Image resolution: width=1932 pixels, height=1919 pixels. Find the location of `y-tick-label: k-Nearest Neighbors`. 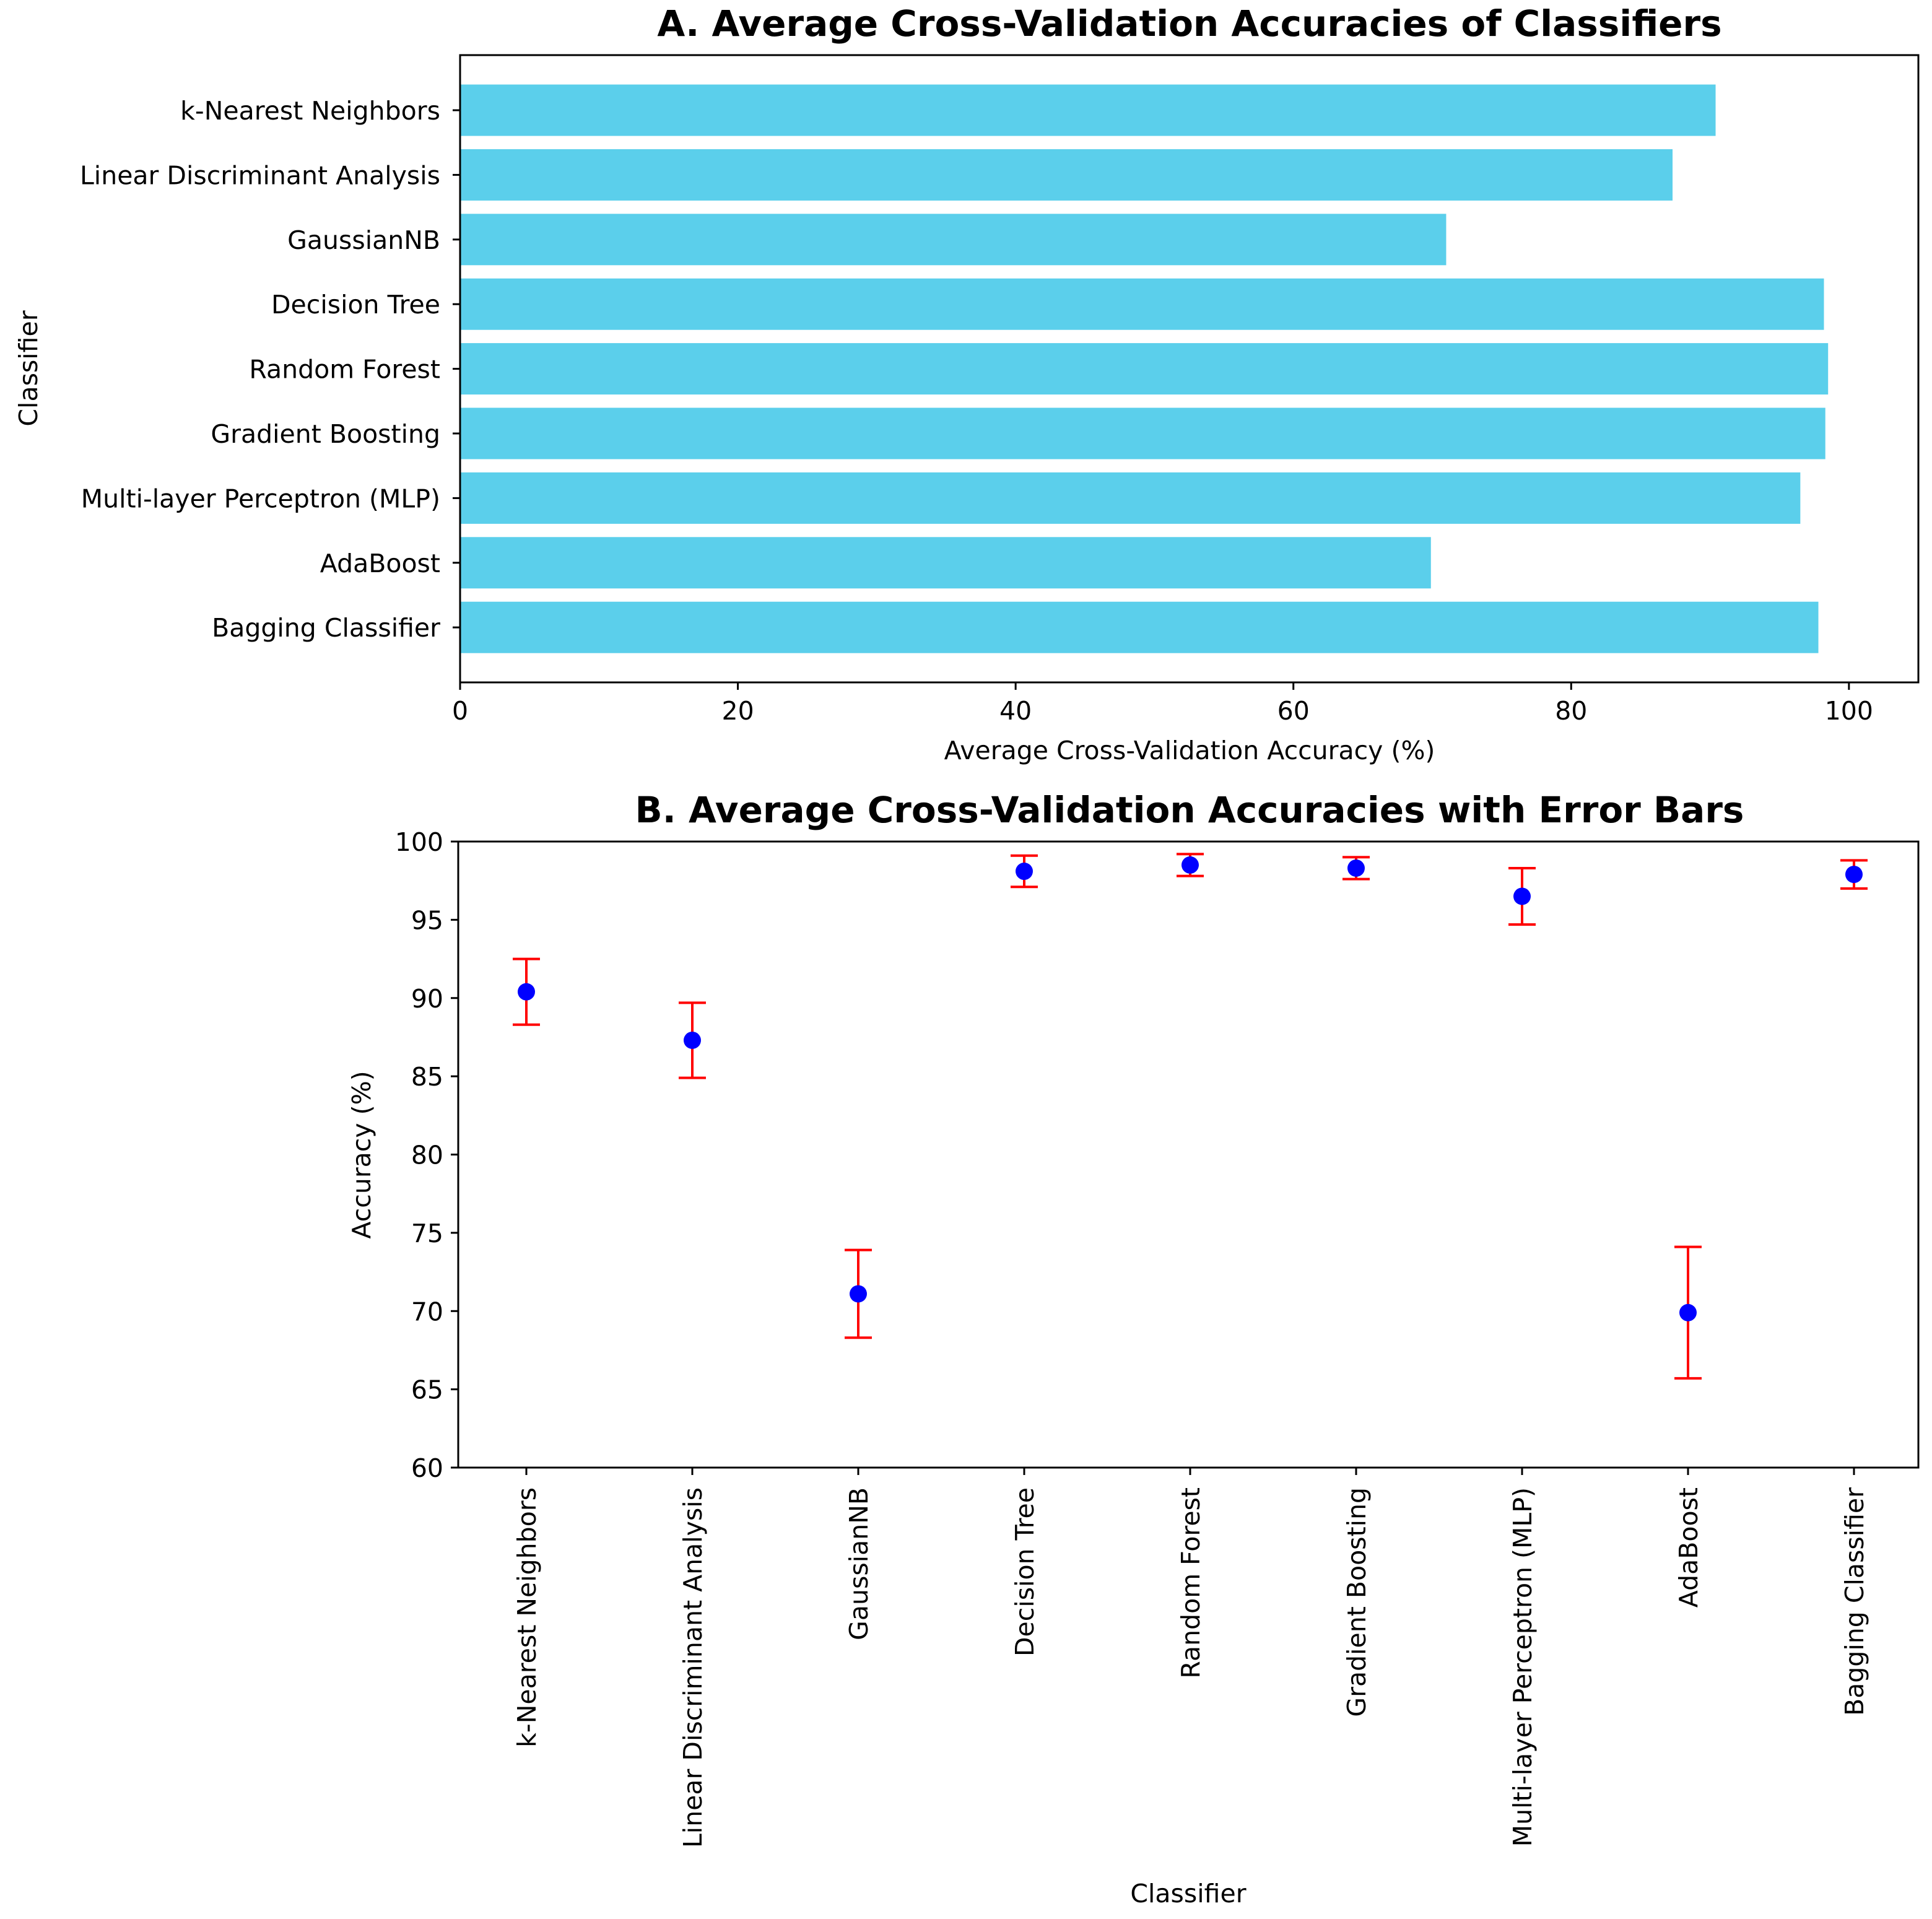

y-tick-label: k-Nearest Neighbors is located at coordinates (310, 111).